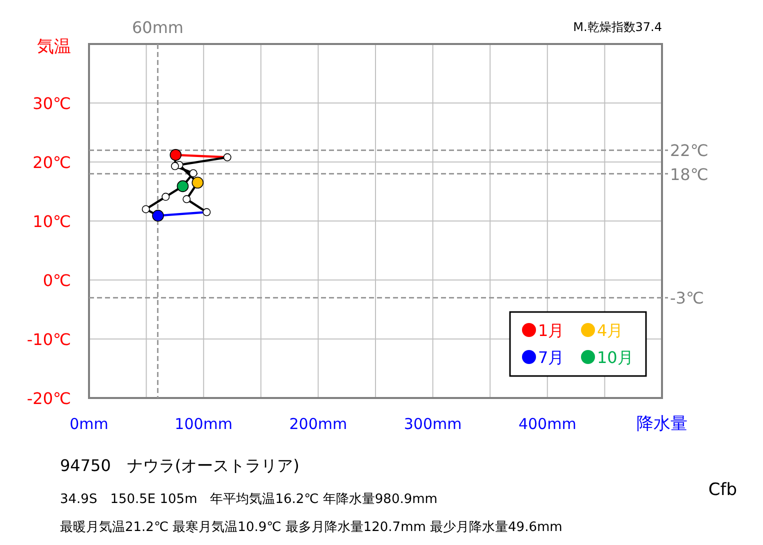 This screenshot has height=545, width=763. Describe the element at coordinates (51, 221) in the screenshot. I see `y-tick-label: 10℃` at that location.